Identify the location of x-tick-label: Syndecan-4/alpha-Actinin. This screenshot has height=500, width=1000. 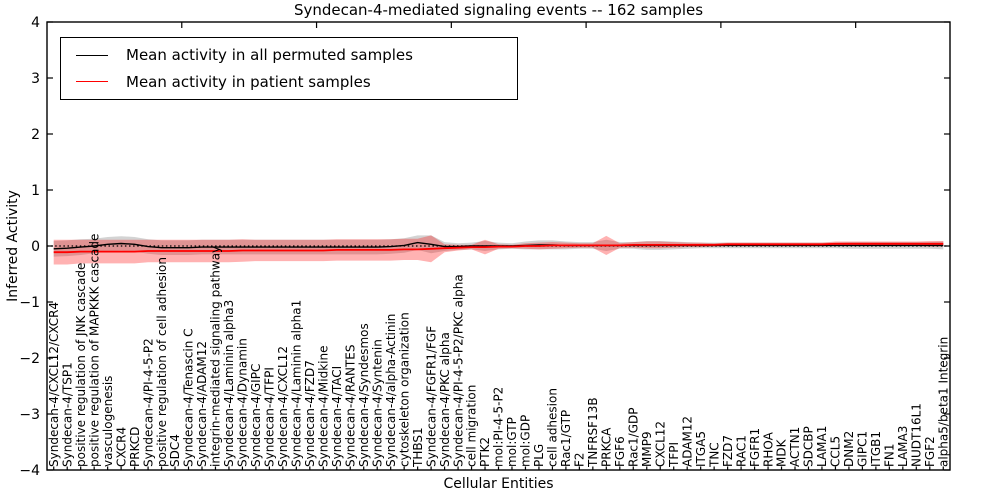
(391, 390).